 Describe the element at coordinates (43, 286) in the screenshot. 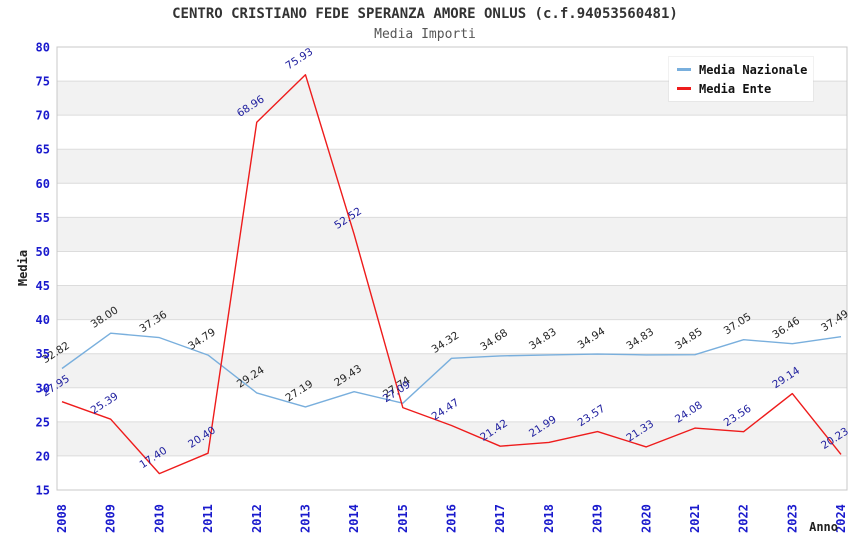

I see `y-tick-label: 45` at that location.